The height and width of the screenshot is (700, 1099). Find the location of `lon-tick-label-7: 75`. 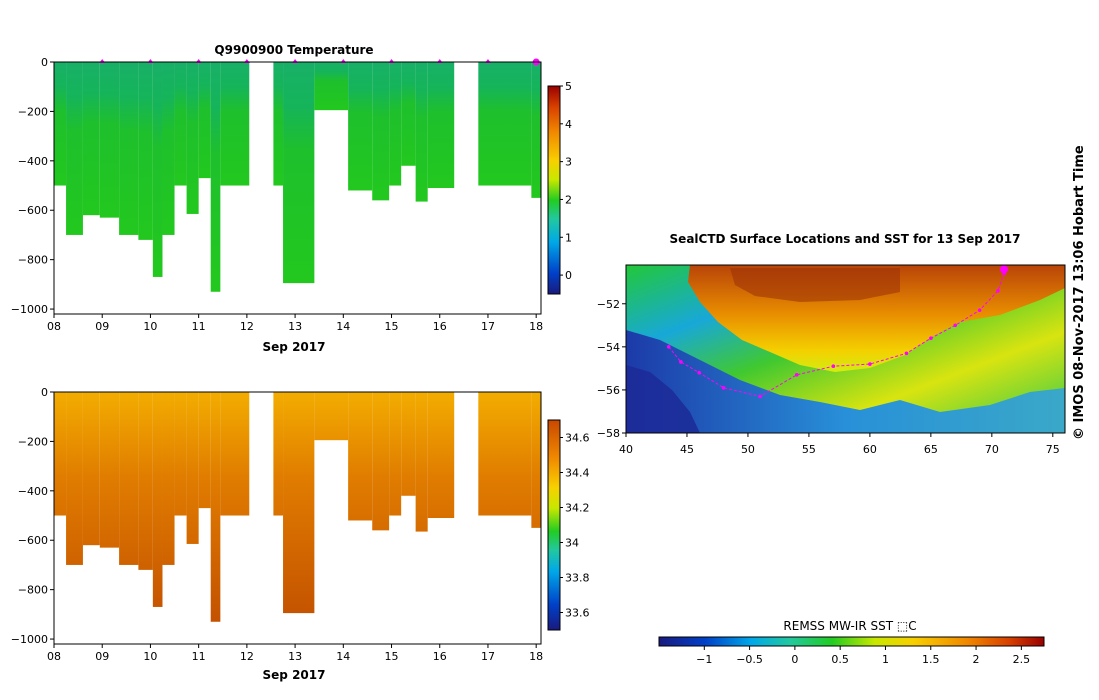

lon-tick-label-7: 75 is located at coordinates (1053, 449).